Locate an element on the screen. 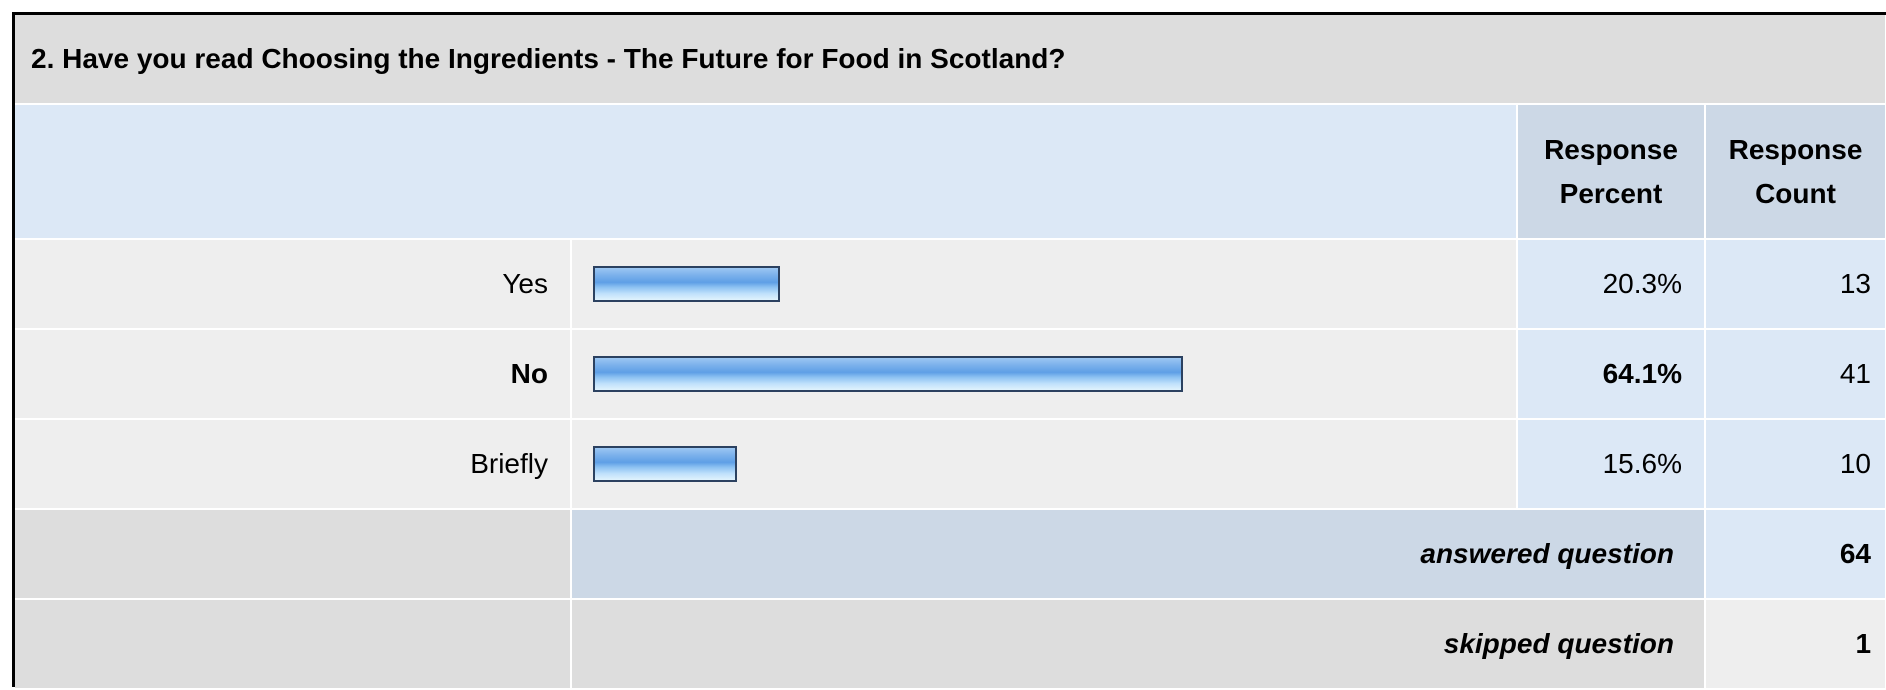 This screenshot has width=1886, height=690. option-row: No 64.1% 41 is located at coordinates (950, 374).